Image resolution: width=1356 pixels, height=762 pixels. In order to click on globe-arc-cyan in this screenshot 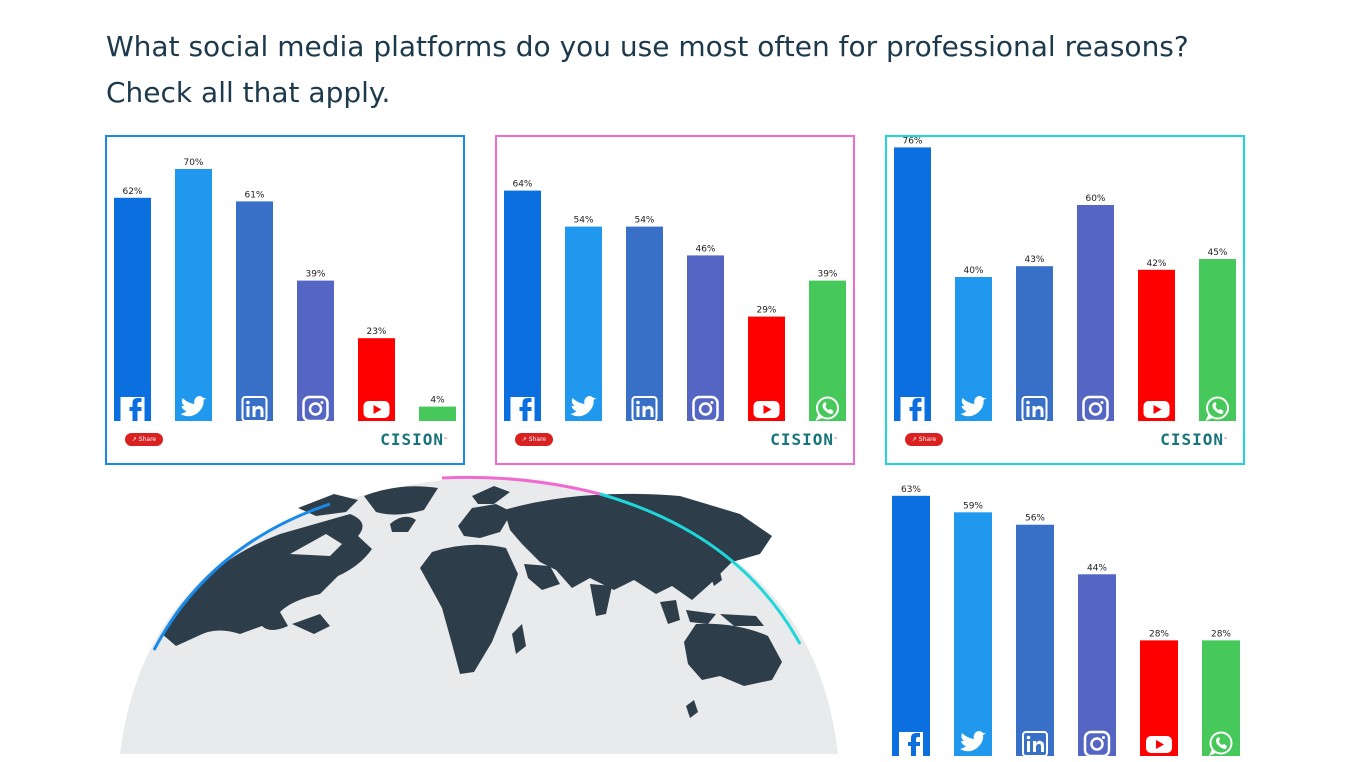, I will do `click(700, 568)`.